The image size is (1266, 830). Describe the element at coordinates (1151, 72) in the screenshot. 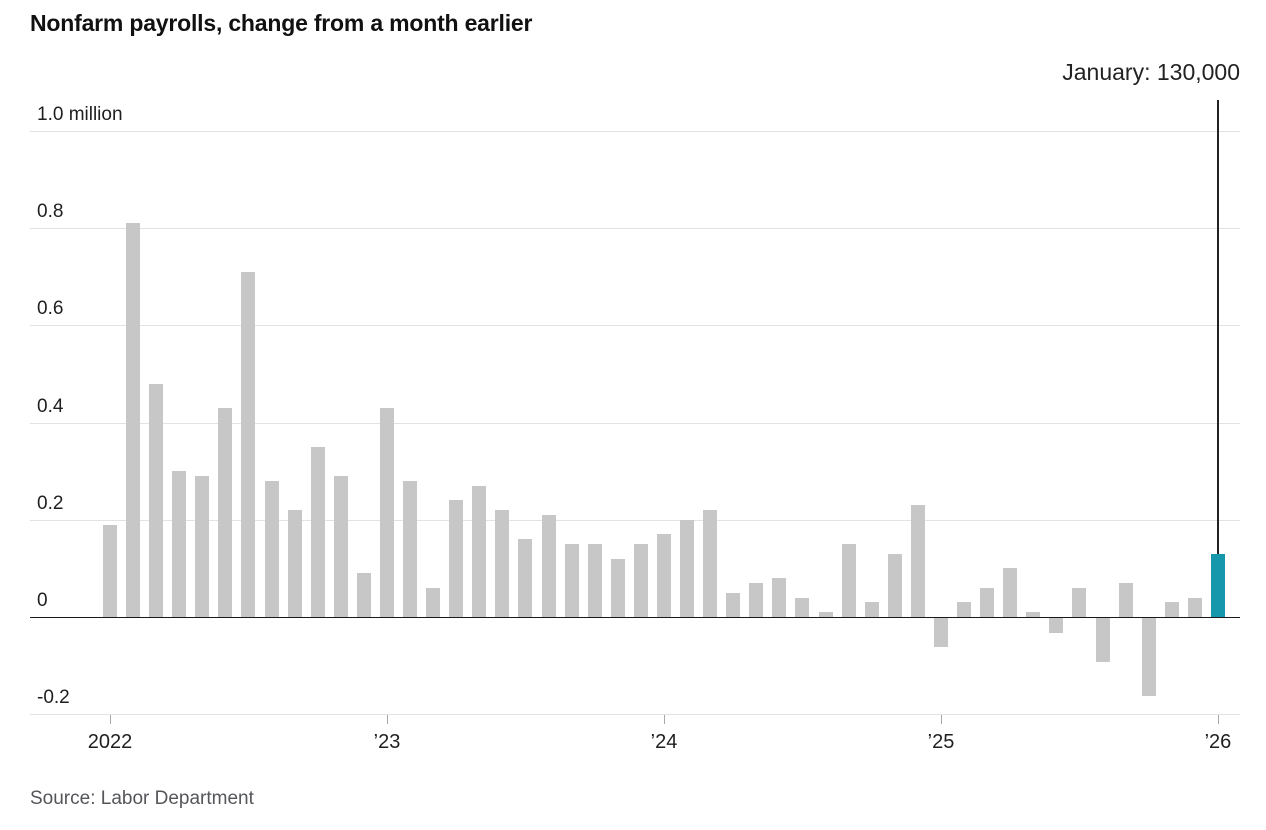

I see `annotation-label: January: 130,000` at that location.